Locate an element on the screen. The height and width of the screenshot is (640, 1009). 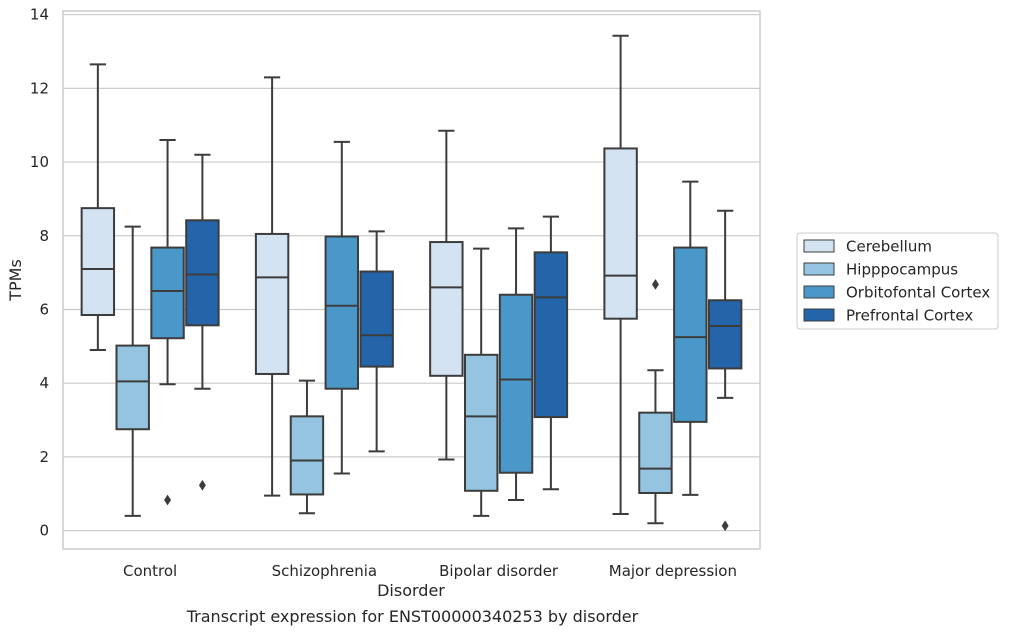
legend-frame is located at coordinates (897, 281).